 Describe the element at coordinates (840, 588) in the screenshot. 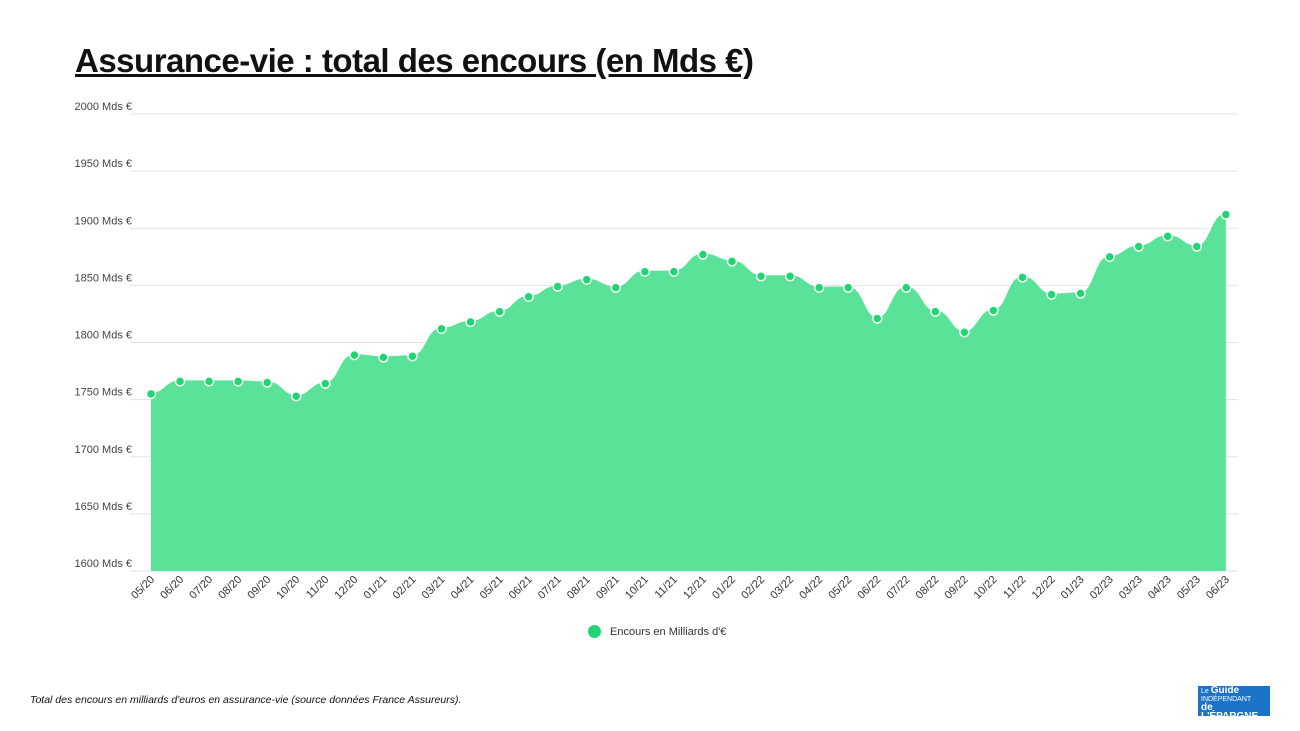

I see `x-tick-label: 05/22` at that location.